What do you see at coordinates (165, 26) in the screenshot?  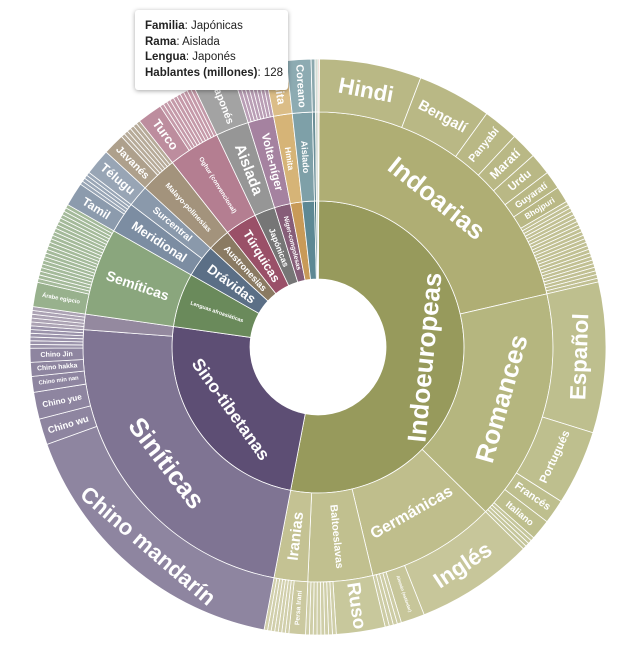 I see `tooltip-familia-label: Familia` at bounding box center [165, 26].